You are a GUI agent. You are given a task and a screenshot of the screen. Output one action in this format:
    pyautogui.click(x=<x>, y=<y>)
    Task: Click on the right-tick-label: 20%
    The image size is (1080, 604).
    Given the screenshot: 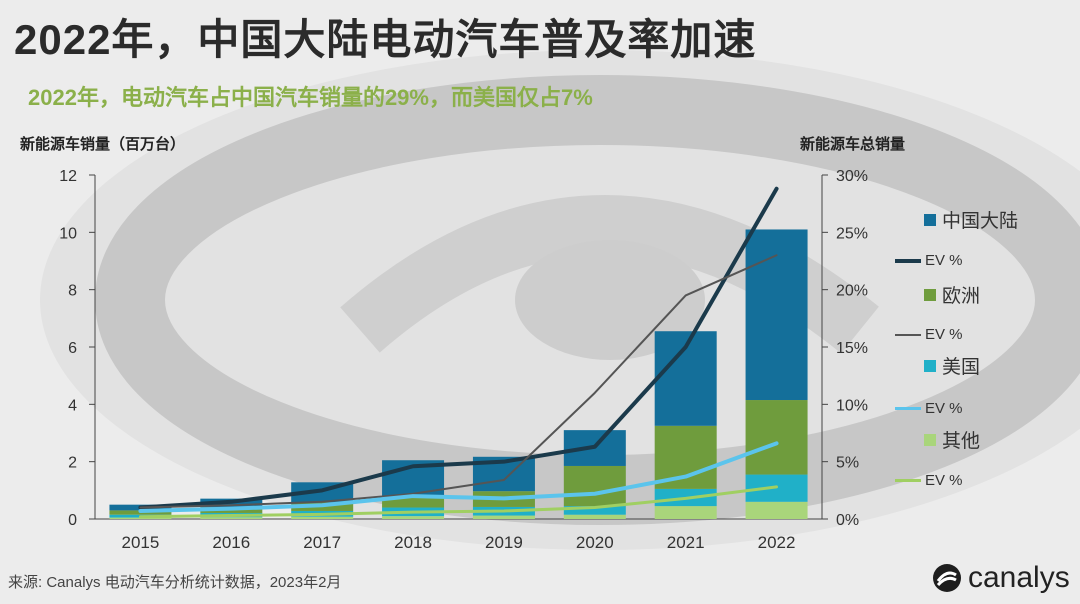 What is the action you would take?
    pyautogui.click(x=852, y=291)
    